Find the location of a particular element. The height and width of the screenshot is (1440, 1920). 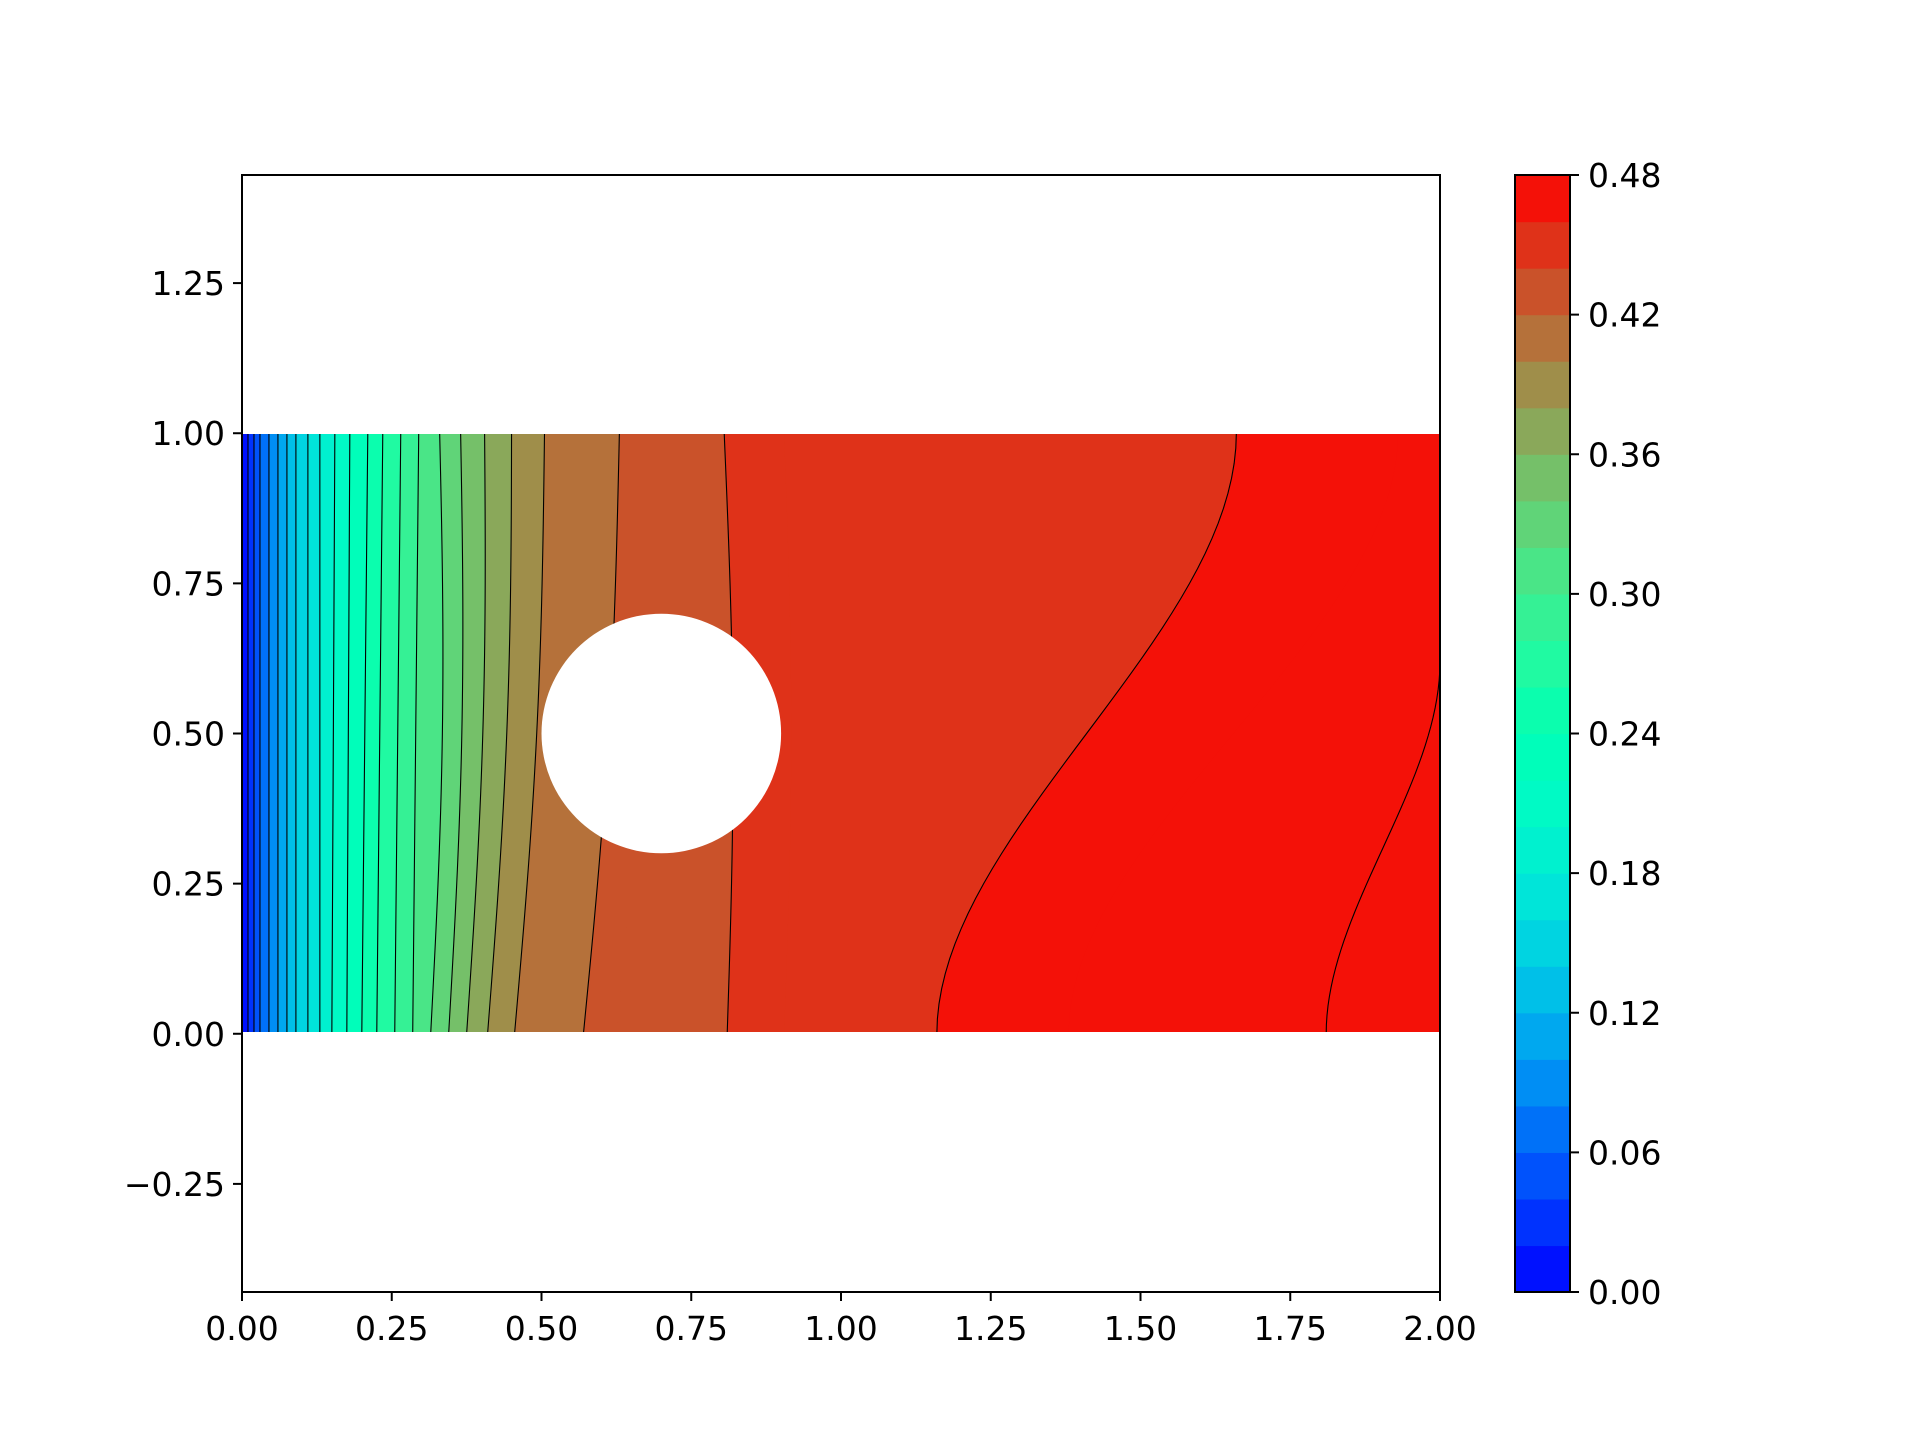

x-axis: 0.00 0.25 0.50 0.75 1.00 1.25 1.50 1.75 2.00 is located at coordinates (841, 1320).